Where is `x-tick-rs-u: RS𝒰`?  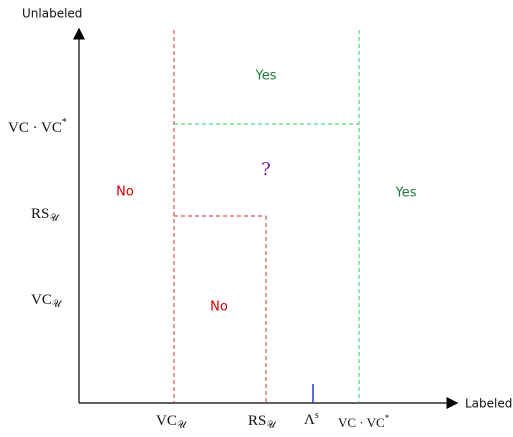
x-tick-rs-u: RS𝒰 is located at coordinates (262, 422).